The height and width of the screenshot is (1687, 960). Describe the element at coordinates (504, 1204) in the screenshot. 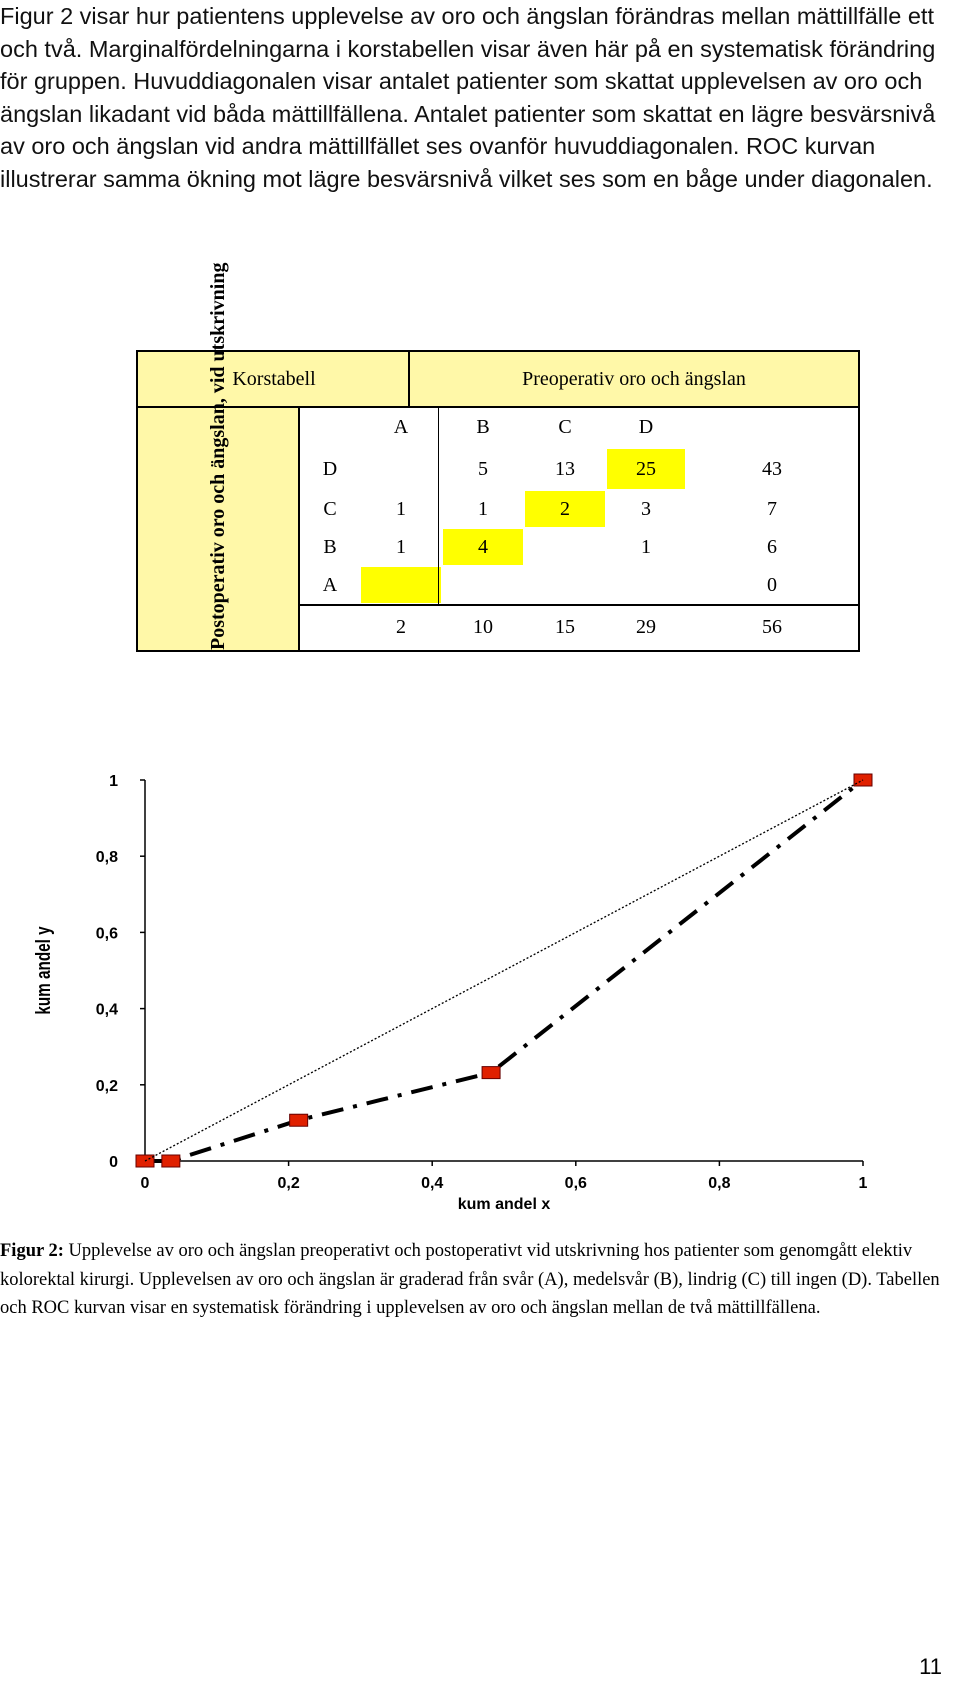

I see `x-axis-label: kum andel x` at that location.